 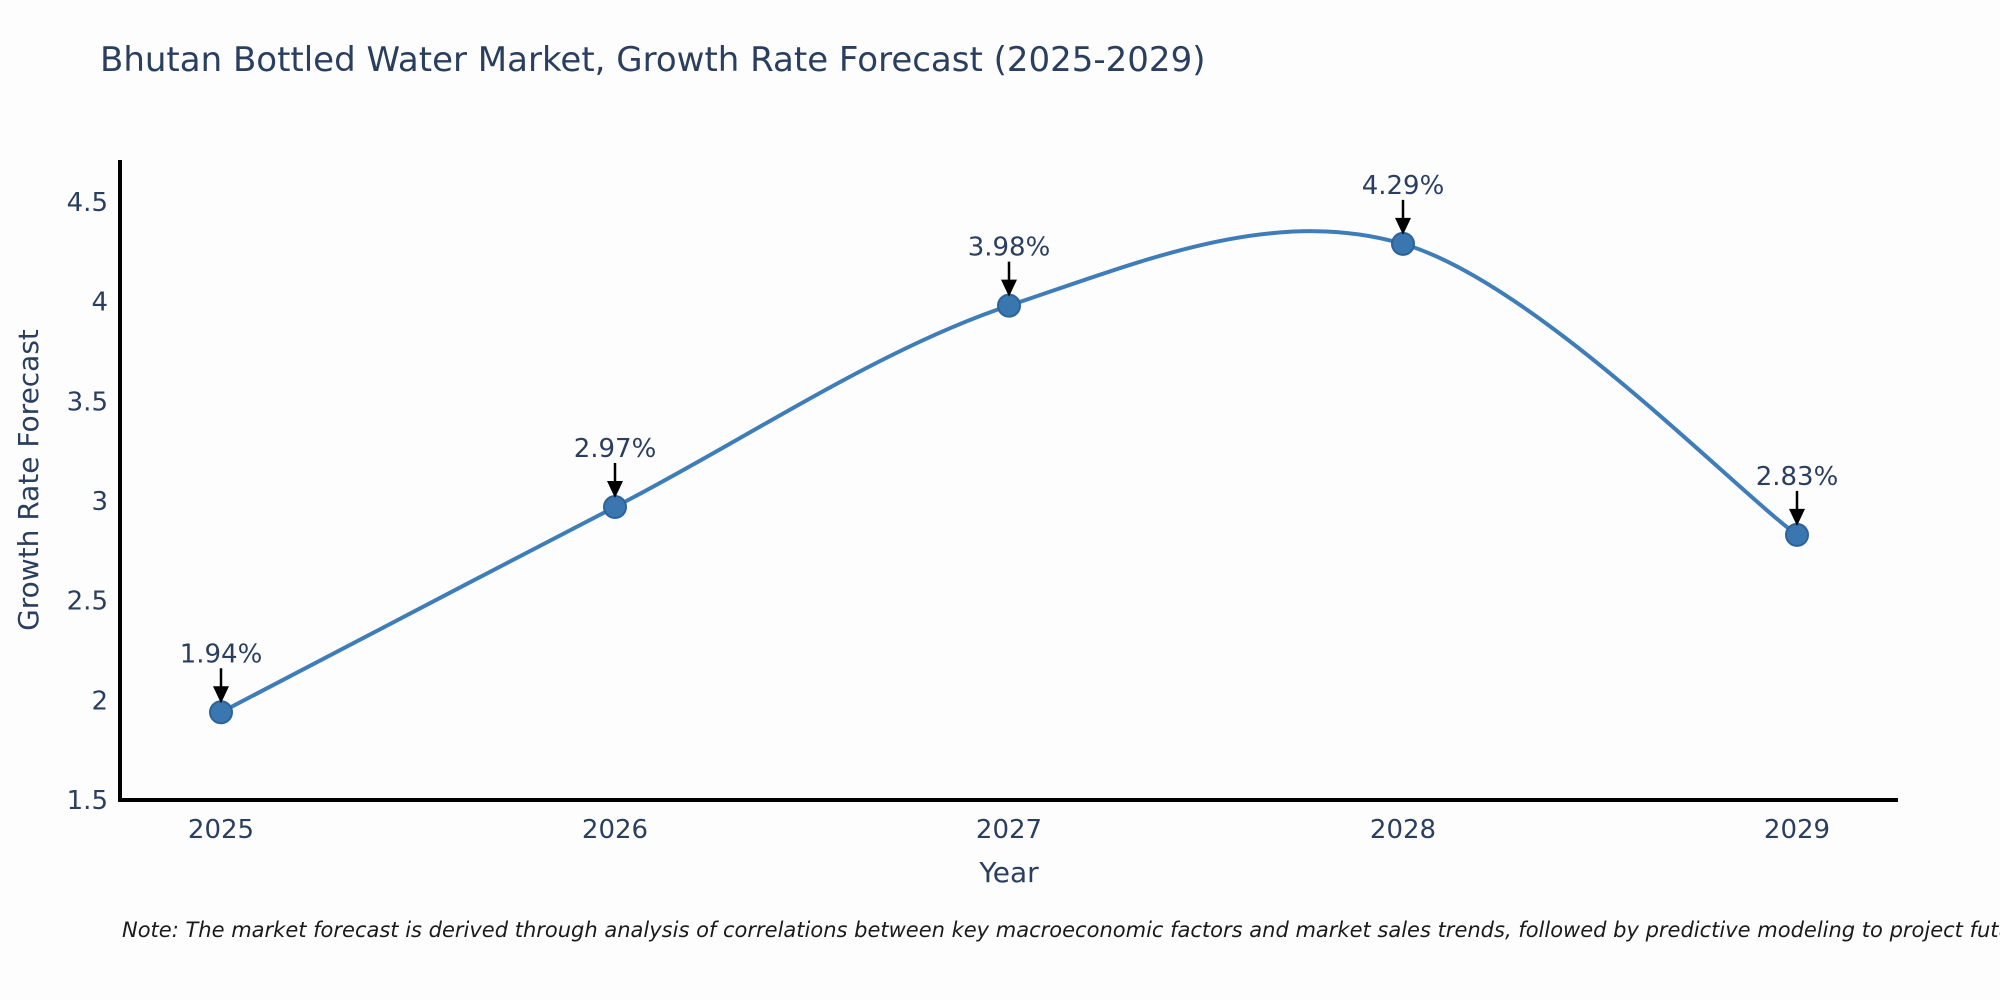 I want to click on point-value-label: 4.29%, so click(x=1403, y=186).